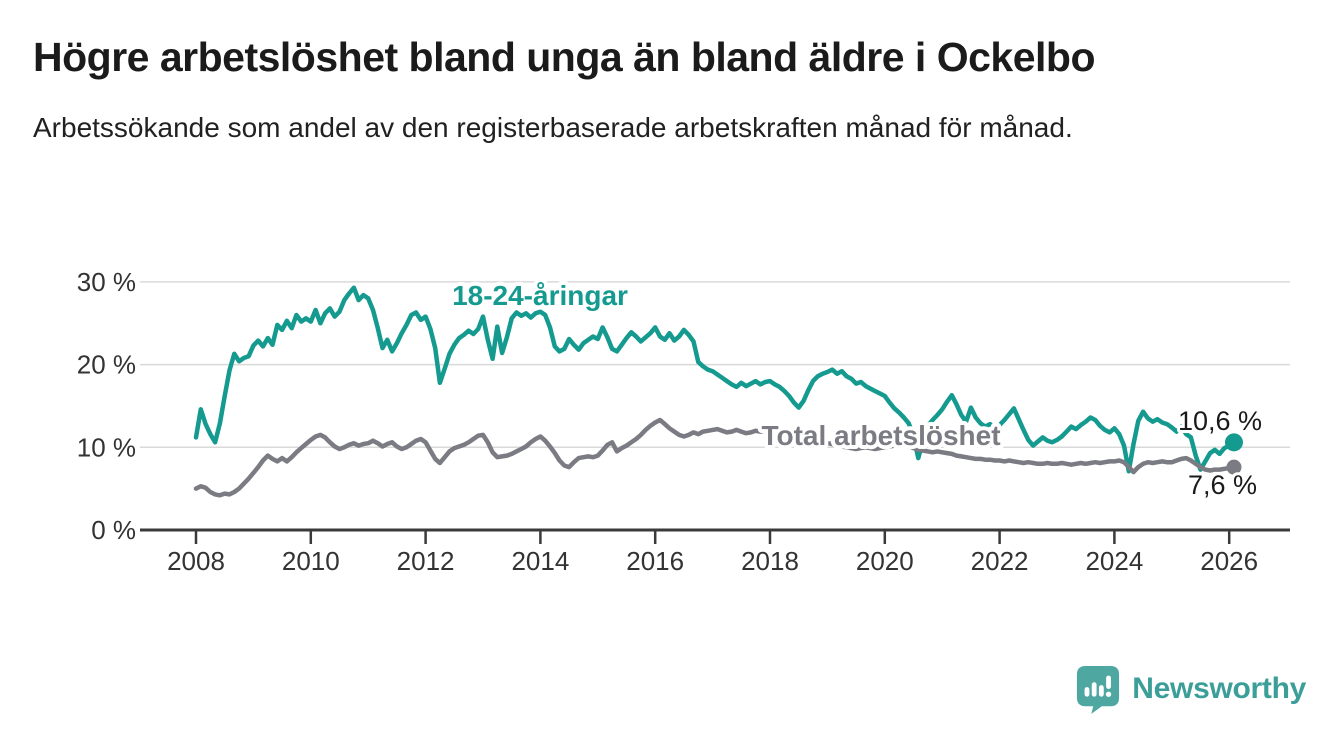 This screenshot has width=1340, height=734. What do you see at coordinates (1222, 485) in the screenshot?
I see `end-value-label-total: 7,6 %` at bounding box center [1222, 485].